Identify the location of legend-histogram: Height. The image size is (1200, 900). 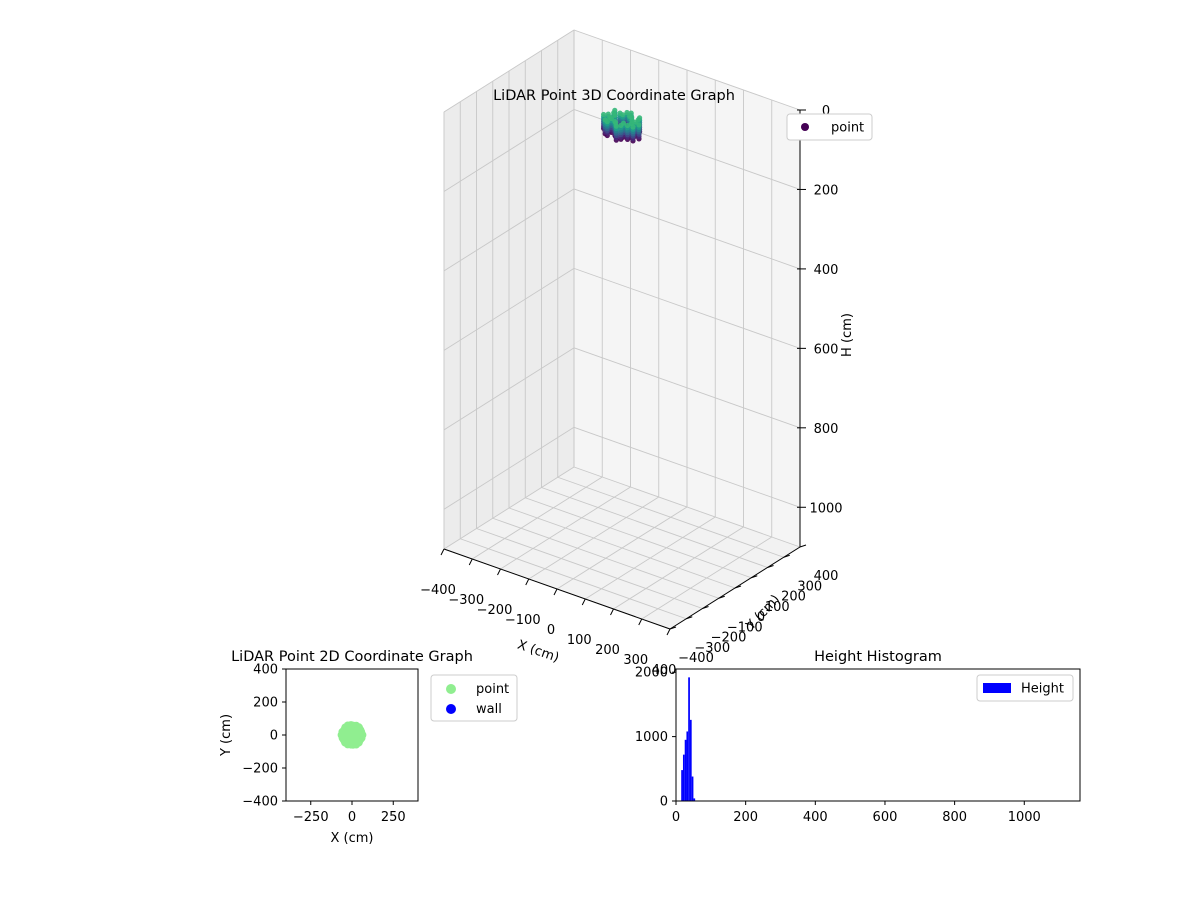
(1025, 688).